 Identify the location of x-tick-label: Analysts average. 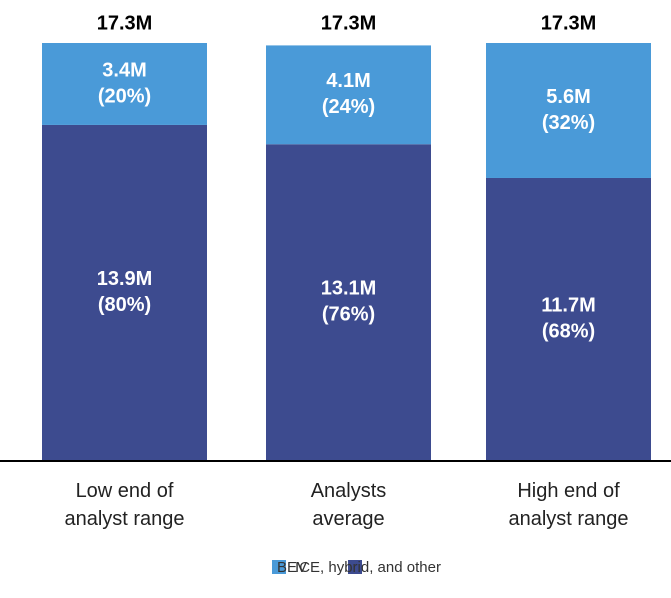
(348, 505).